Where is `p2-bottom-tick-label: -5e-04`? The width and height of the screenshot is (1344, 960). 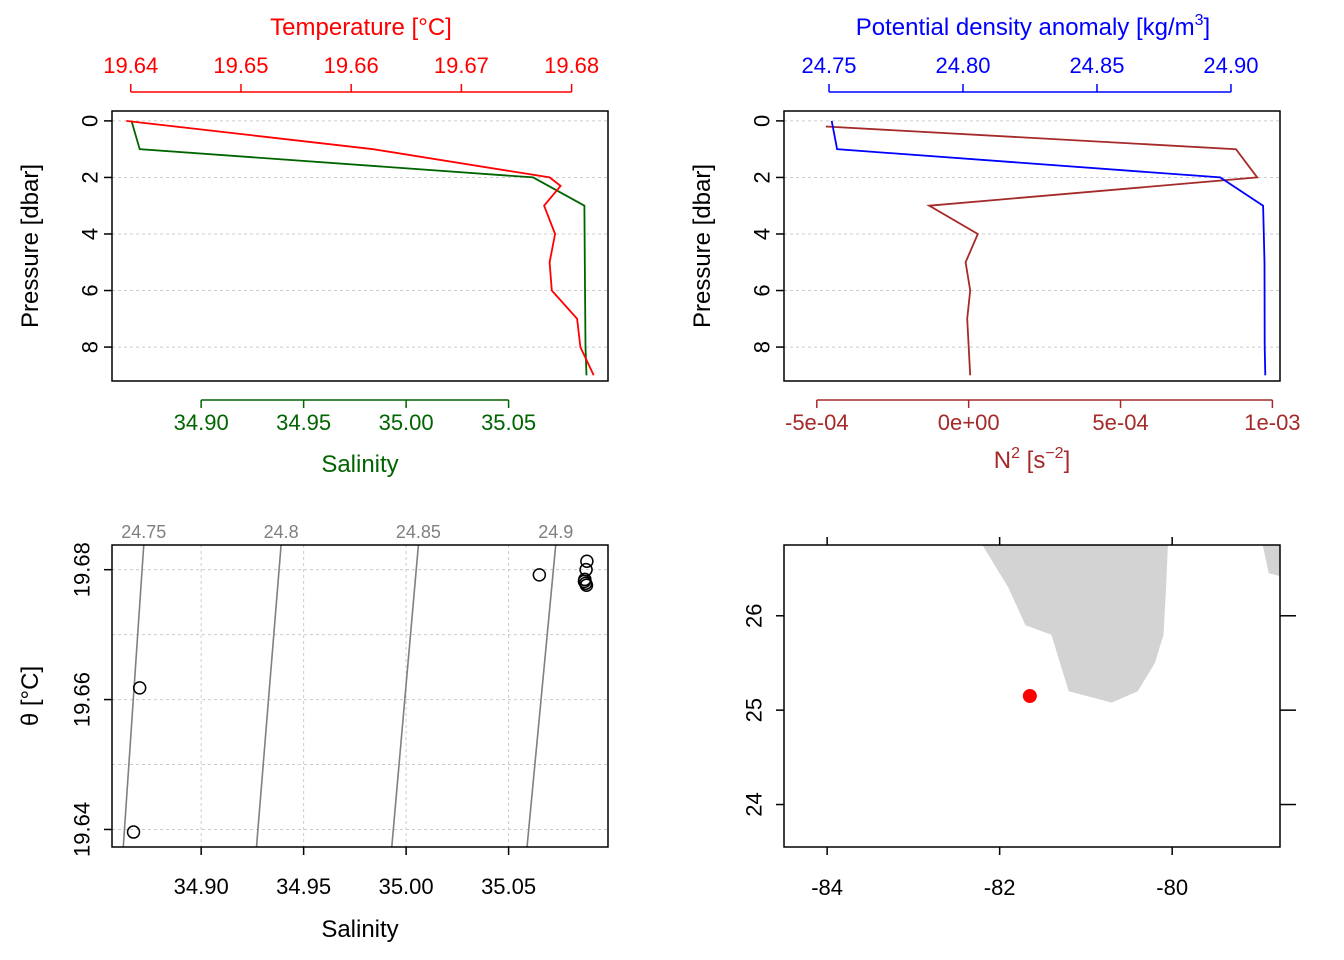 p2-bottom-tick-label: -5e-04 is located at coordinates (817, 422).